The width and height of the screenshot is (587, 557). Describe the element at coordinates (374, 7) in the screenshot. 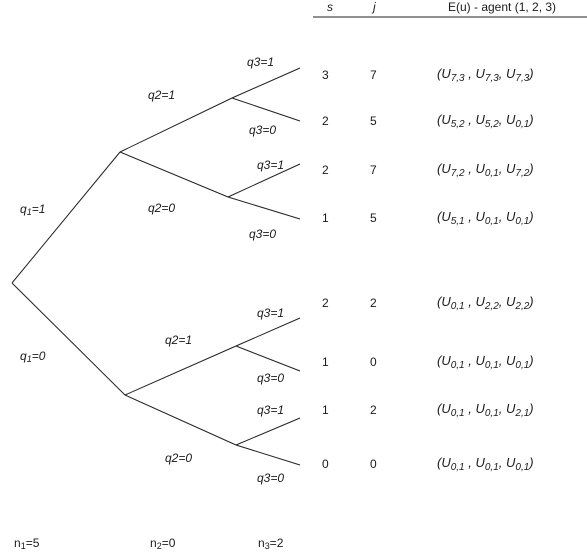

I see `column-header-j: j` at that location.